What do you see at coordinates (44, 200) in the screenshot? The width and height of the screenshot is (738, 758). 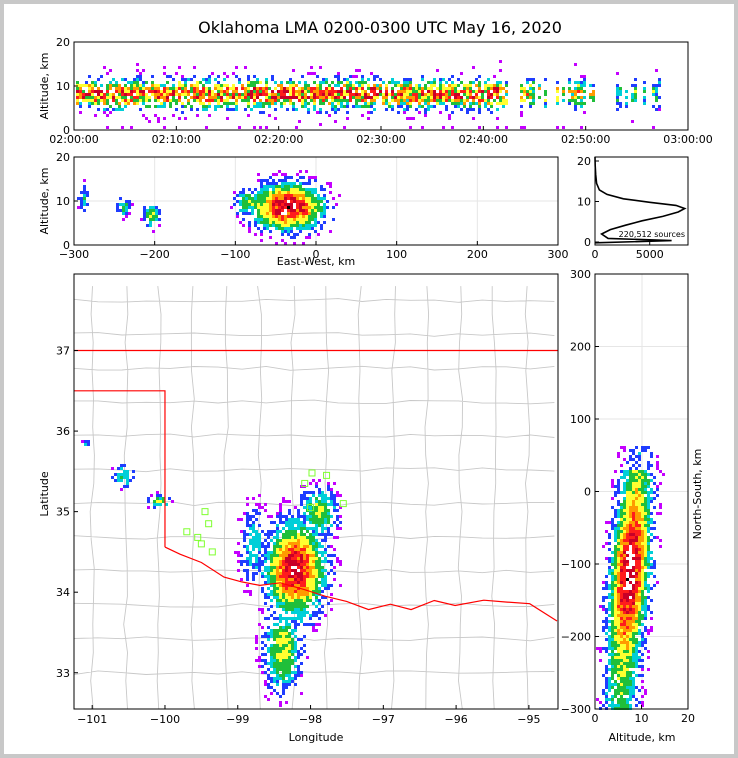 I see `ew-height-ylabel: Altitude, km` at bounding box center [44, 200].